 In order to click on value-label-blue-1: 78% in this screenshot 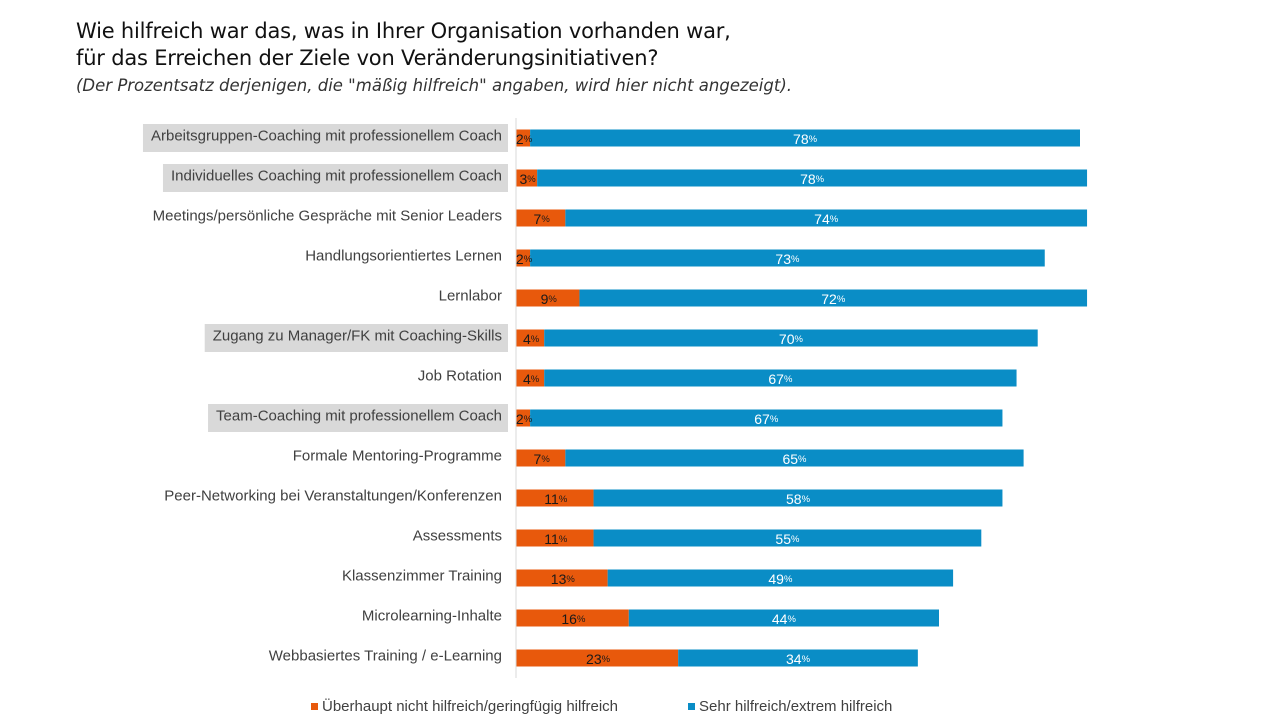, I will do `click(812, 179)`.